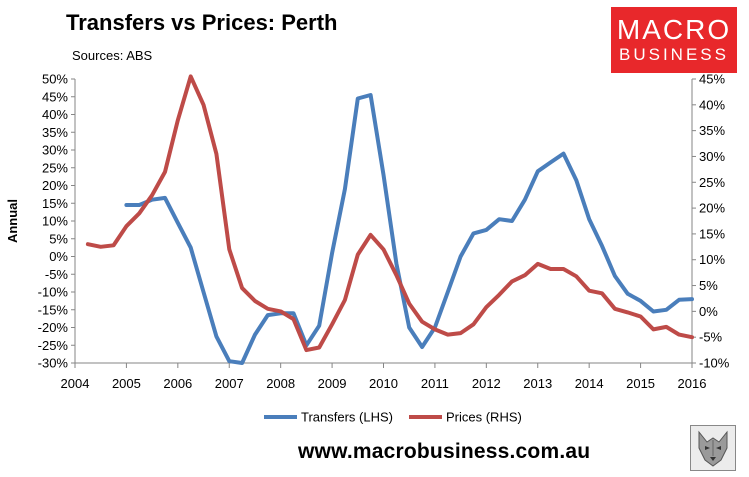 This screenshot has width=749, height=477. I want to click on right-tick-label: 20%, so click(712, 208).